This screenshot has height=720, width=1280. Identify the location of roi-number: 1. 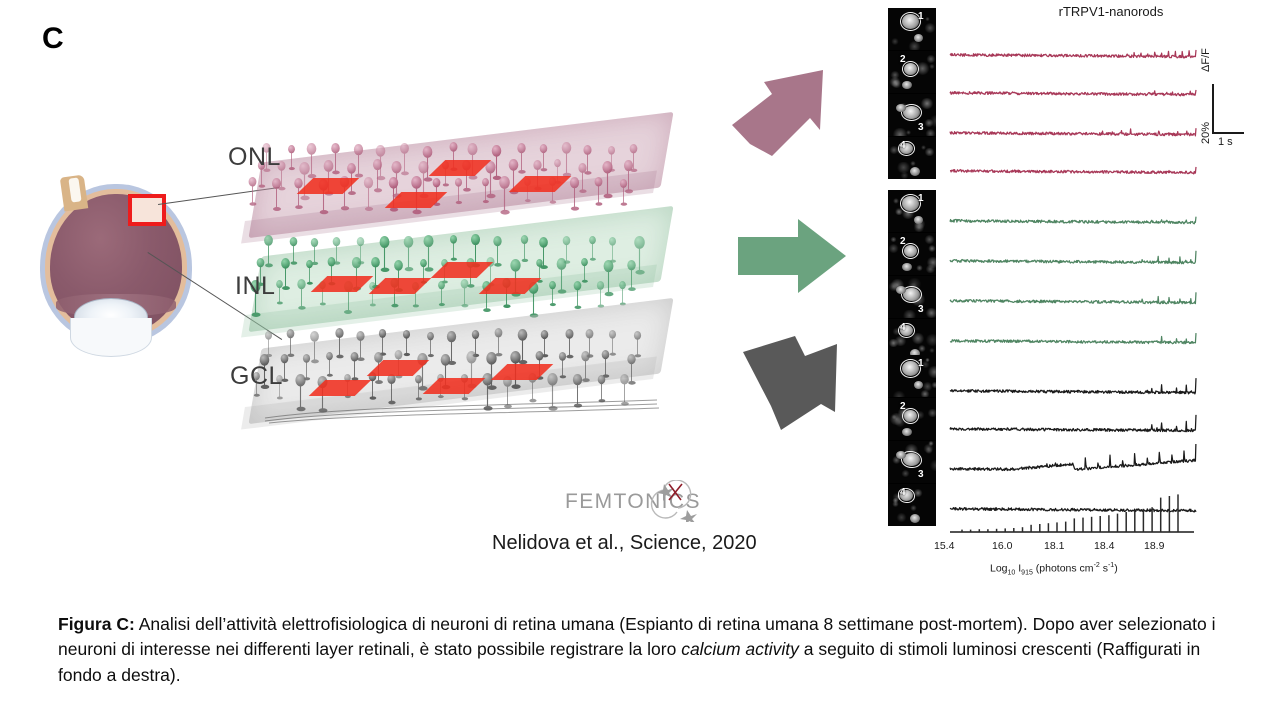
(921, 16).